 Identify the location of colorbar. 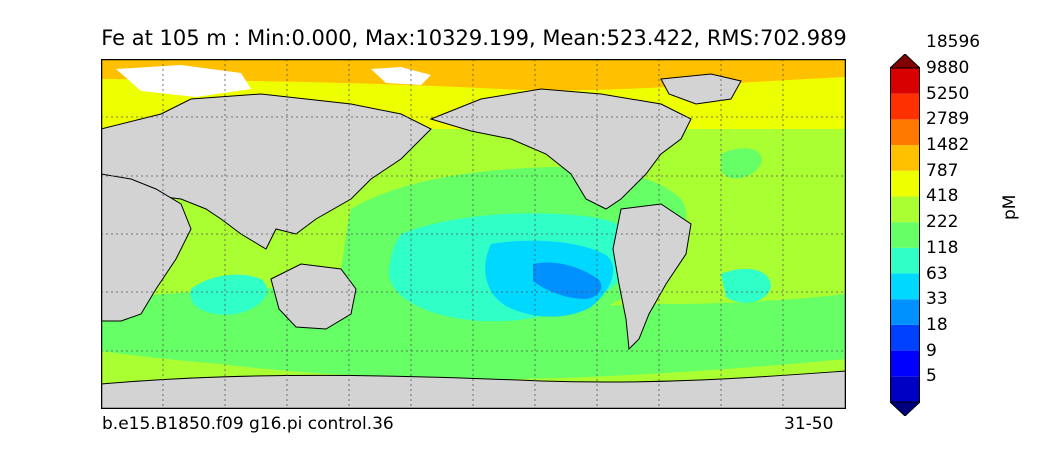
(905, 235).